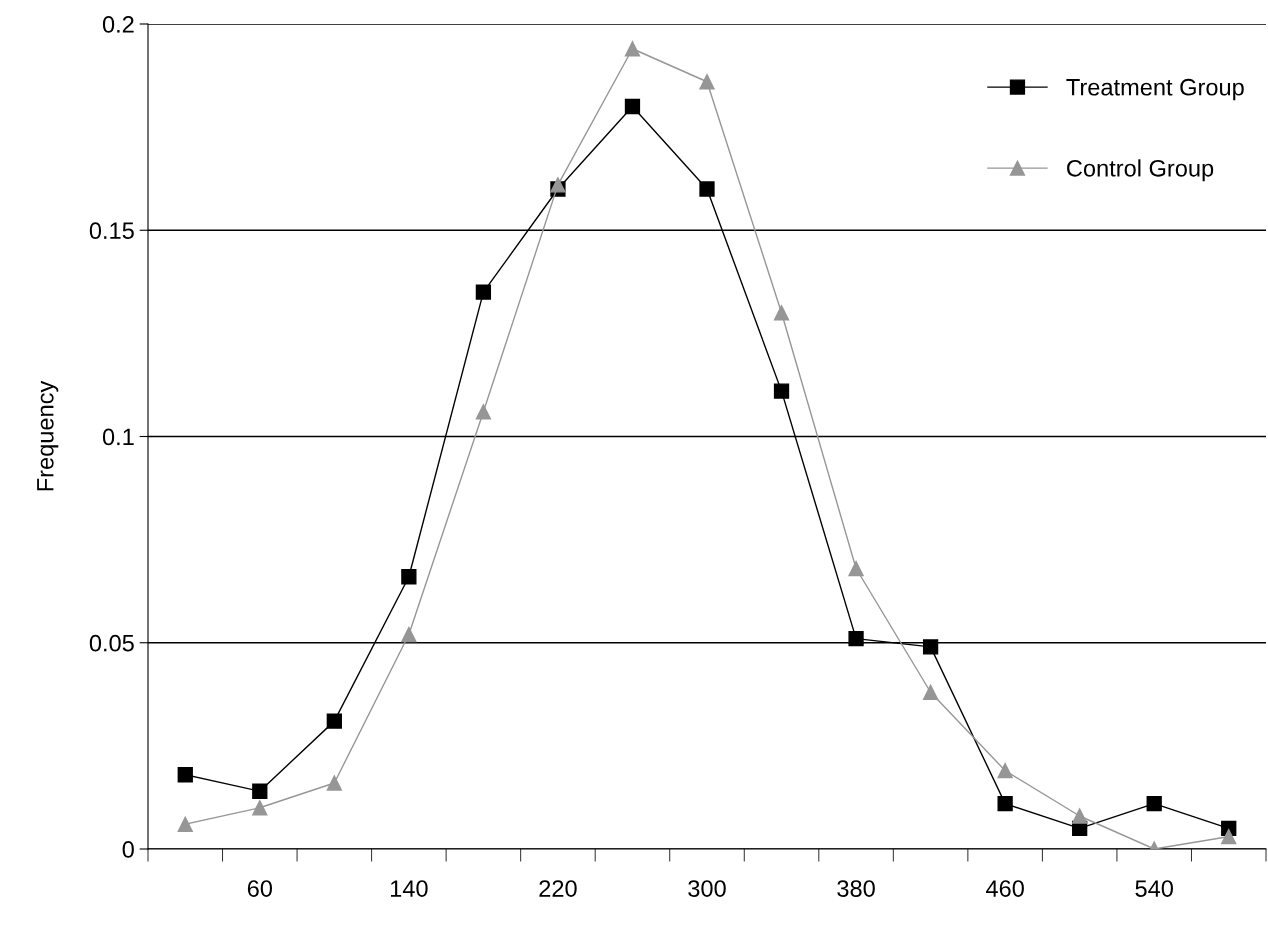  Describe the element at coordinates (260, 888) in the screenshot. I see `x-tick-label: 60` at that location.